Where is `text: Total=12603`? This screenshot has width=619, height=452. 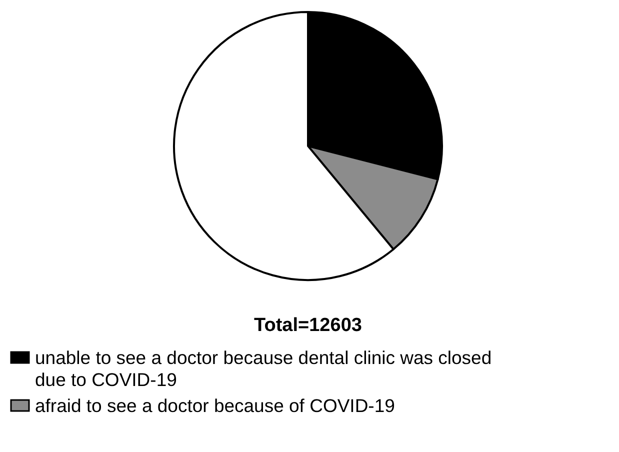 text: Total=12603 is located at coordinates (308, 325).